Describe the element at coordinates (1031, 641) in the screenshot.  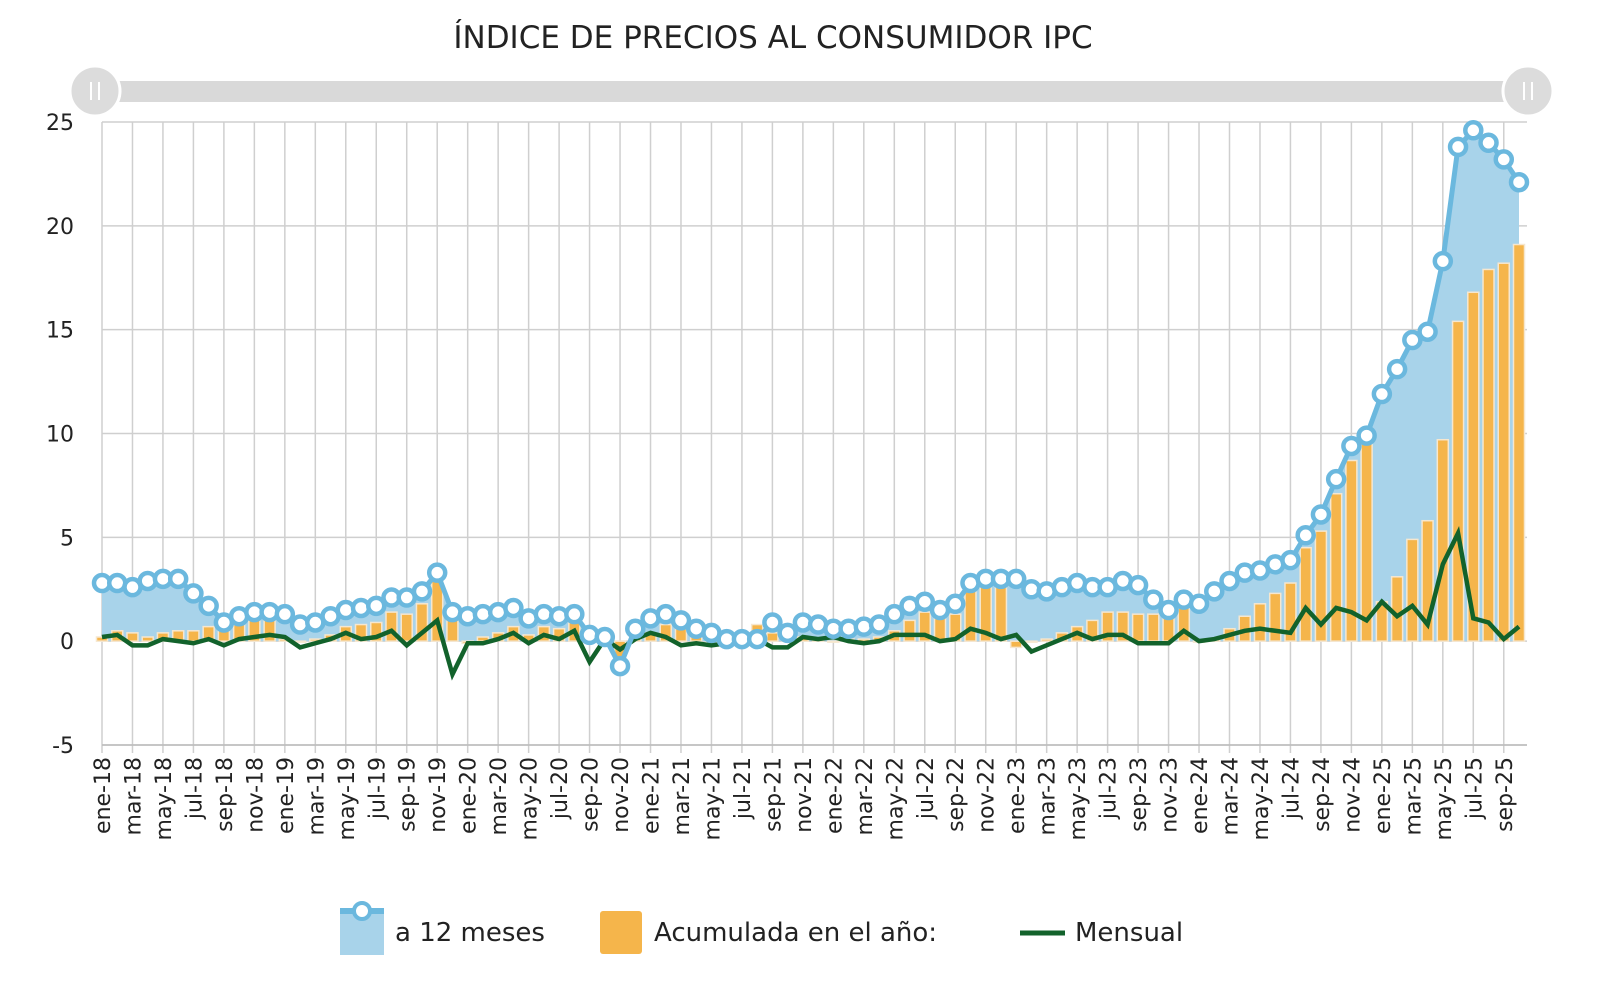
I see `bar-acumulada: feb-23` at that location.